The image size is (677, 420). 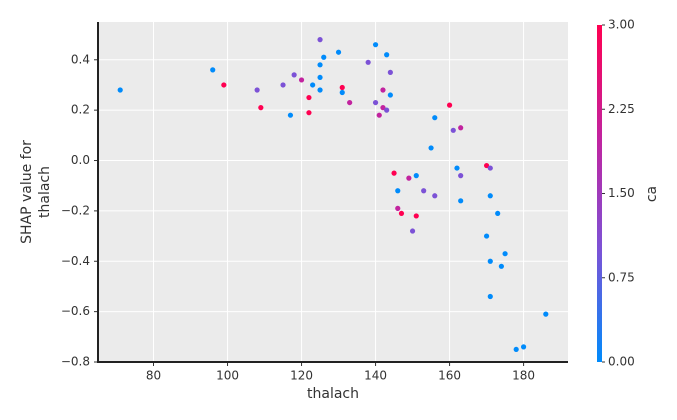 I want to click on colorbar-tick-label: 0.75, so click(x=621, y=277).